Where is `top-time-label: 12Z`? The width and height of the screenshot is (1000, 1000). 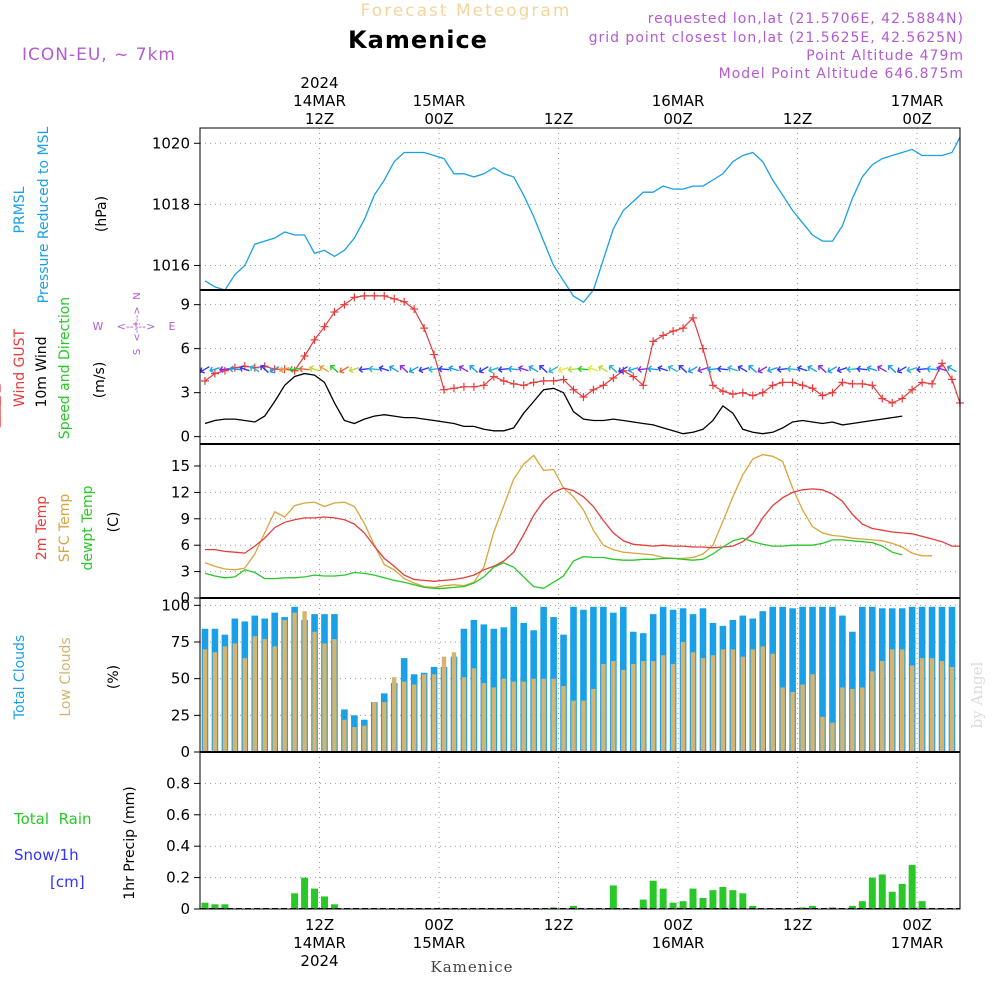
top-time-label: 12Z is located at coordinates (319, 119).